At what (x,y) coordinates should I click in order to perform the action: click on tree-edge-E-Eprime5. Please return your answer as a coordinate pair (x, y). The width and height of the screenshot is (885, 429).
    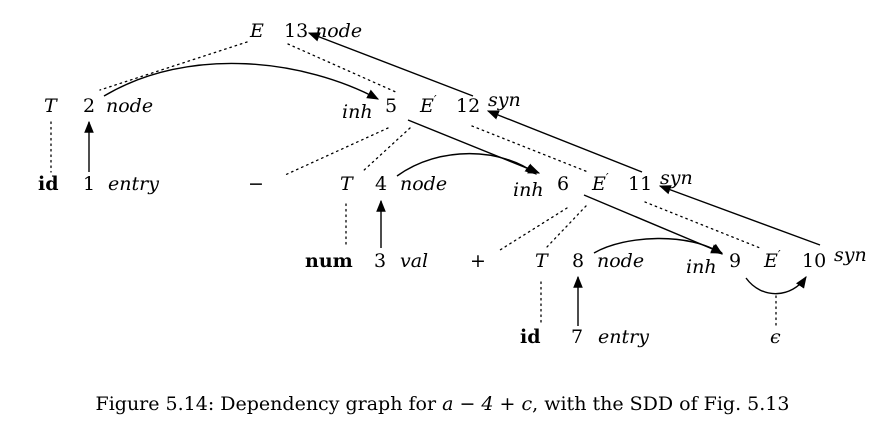
    Looking at the image, I should click on (343, 68).